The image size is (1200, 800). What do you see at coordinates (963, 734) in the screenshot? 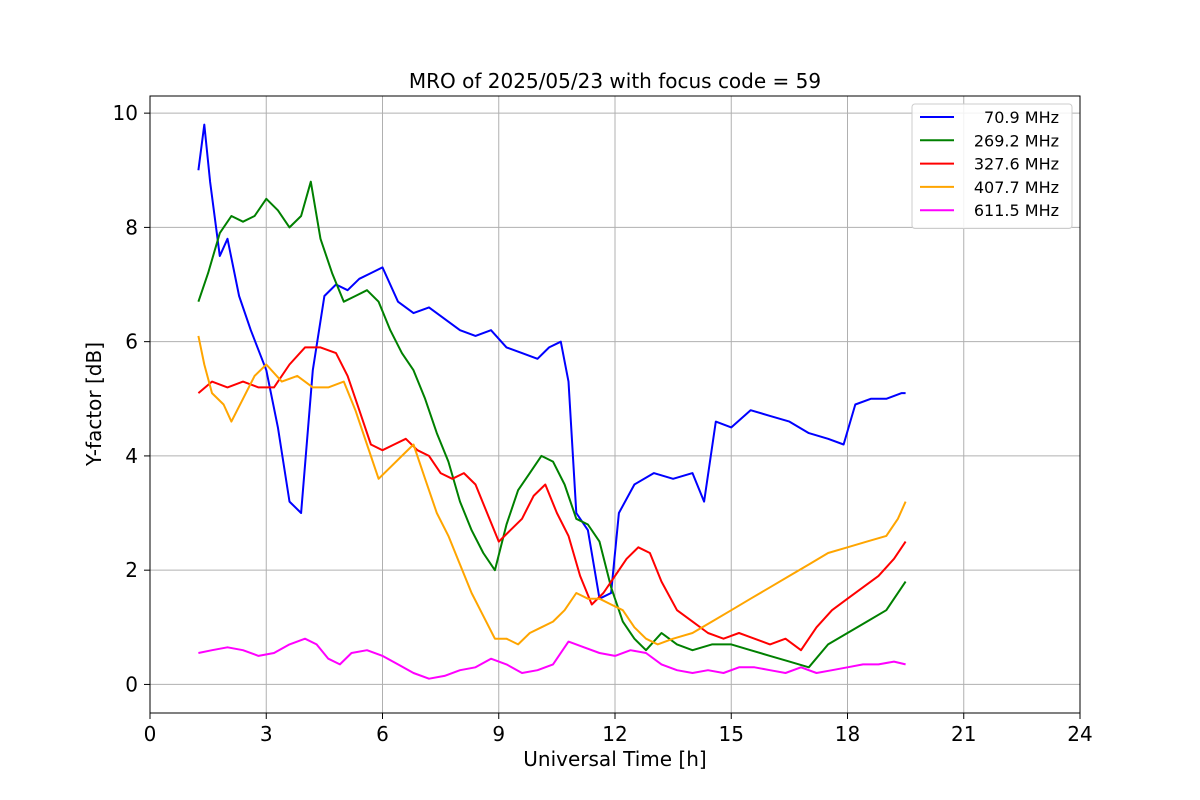
I see `x-tick-label: 21` at bounding box center [963, 734].